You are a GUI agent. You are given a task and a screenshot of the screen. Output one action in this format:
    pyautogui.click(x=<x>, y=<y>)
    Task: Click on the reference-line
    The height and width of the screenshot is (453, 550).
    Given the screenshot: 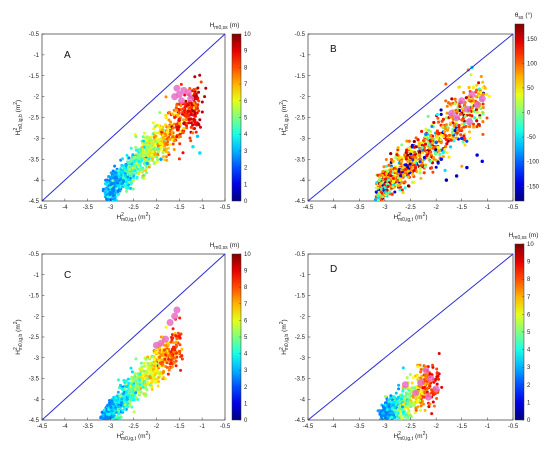 What is the action you would take?
    pyautogui.click(x=133, y=337)
    